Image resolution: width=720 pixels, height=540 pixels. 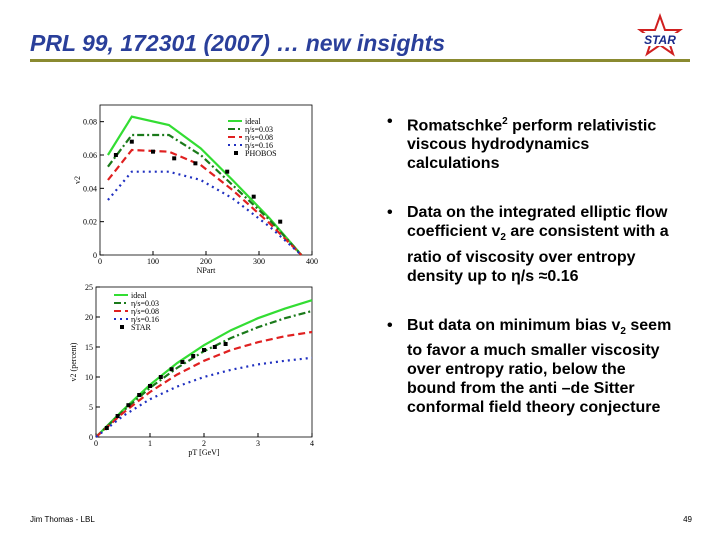 I want to click on logo-bg, so click(x=660, y=39).